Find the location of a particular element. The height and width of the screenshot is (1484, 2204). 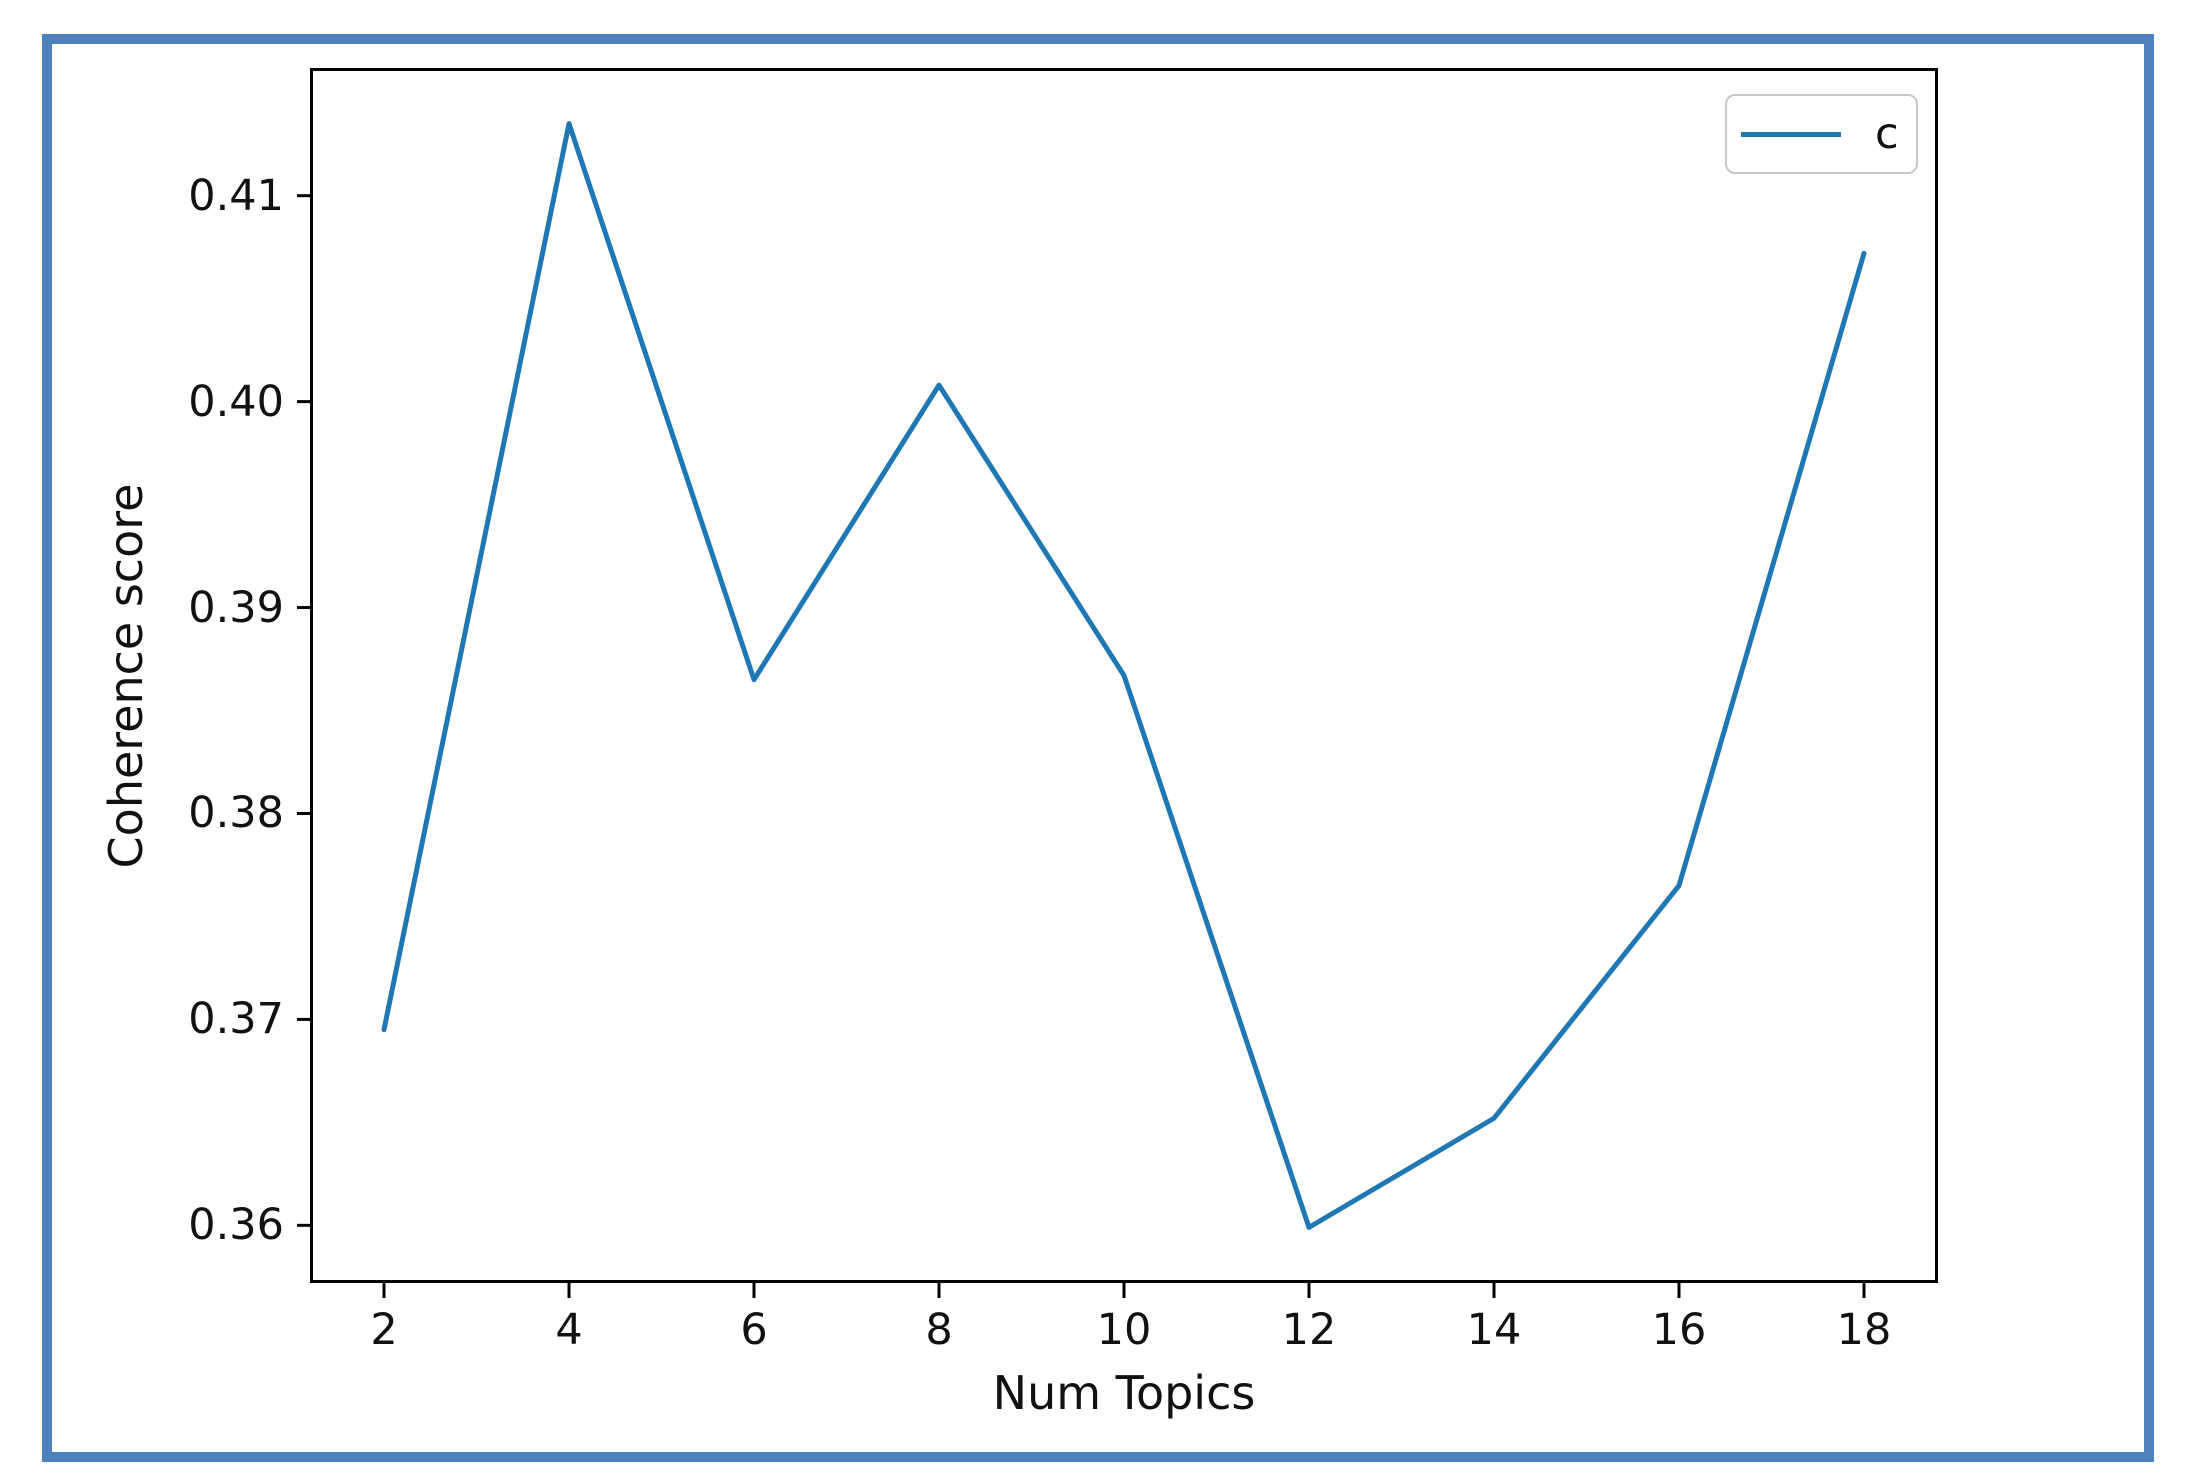

legend-entry-label: c is located at coordinates (1887, 134).